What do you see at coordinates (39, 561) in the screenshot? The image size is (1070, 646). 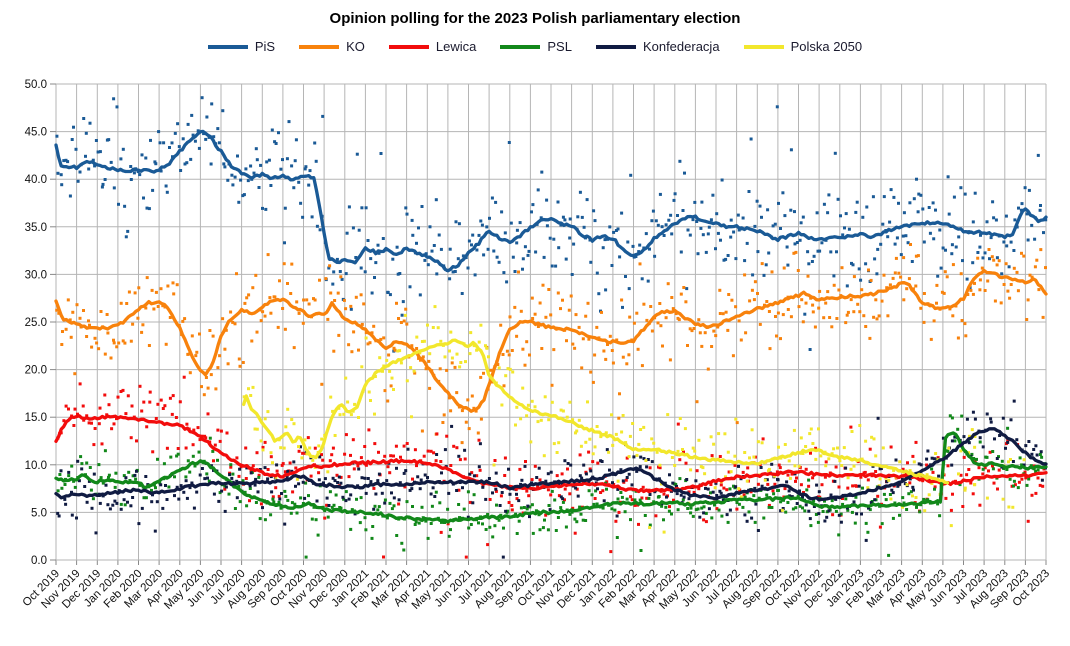 I see `y-tick-label: 0.0` at bounding box center [39, 561].